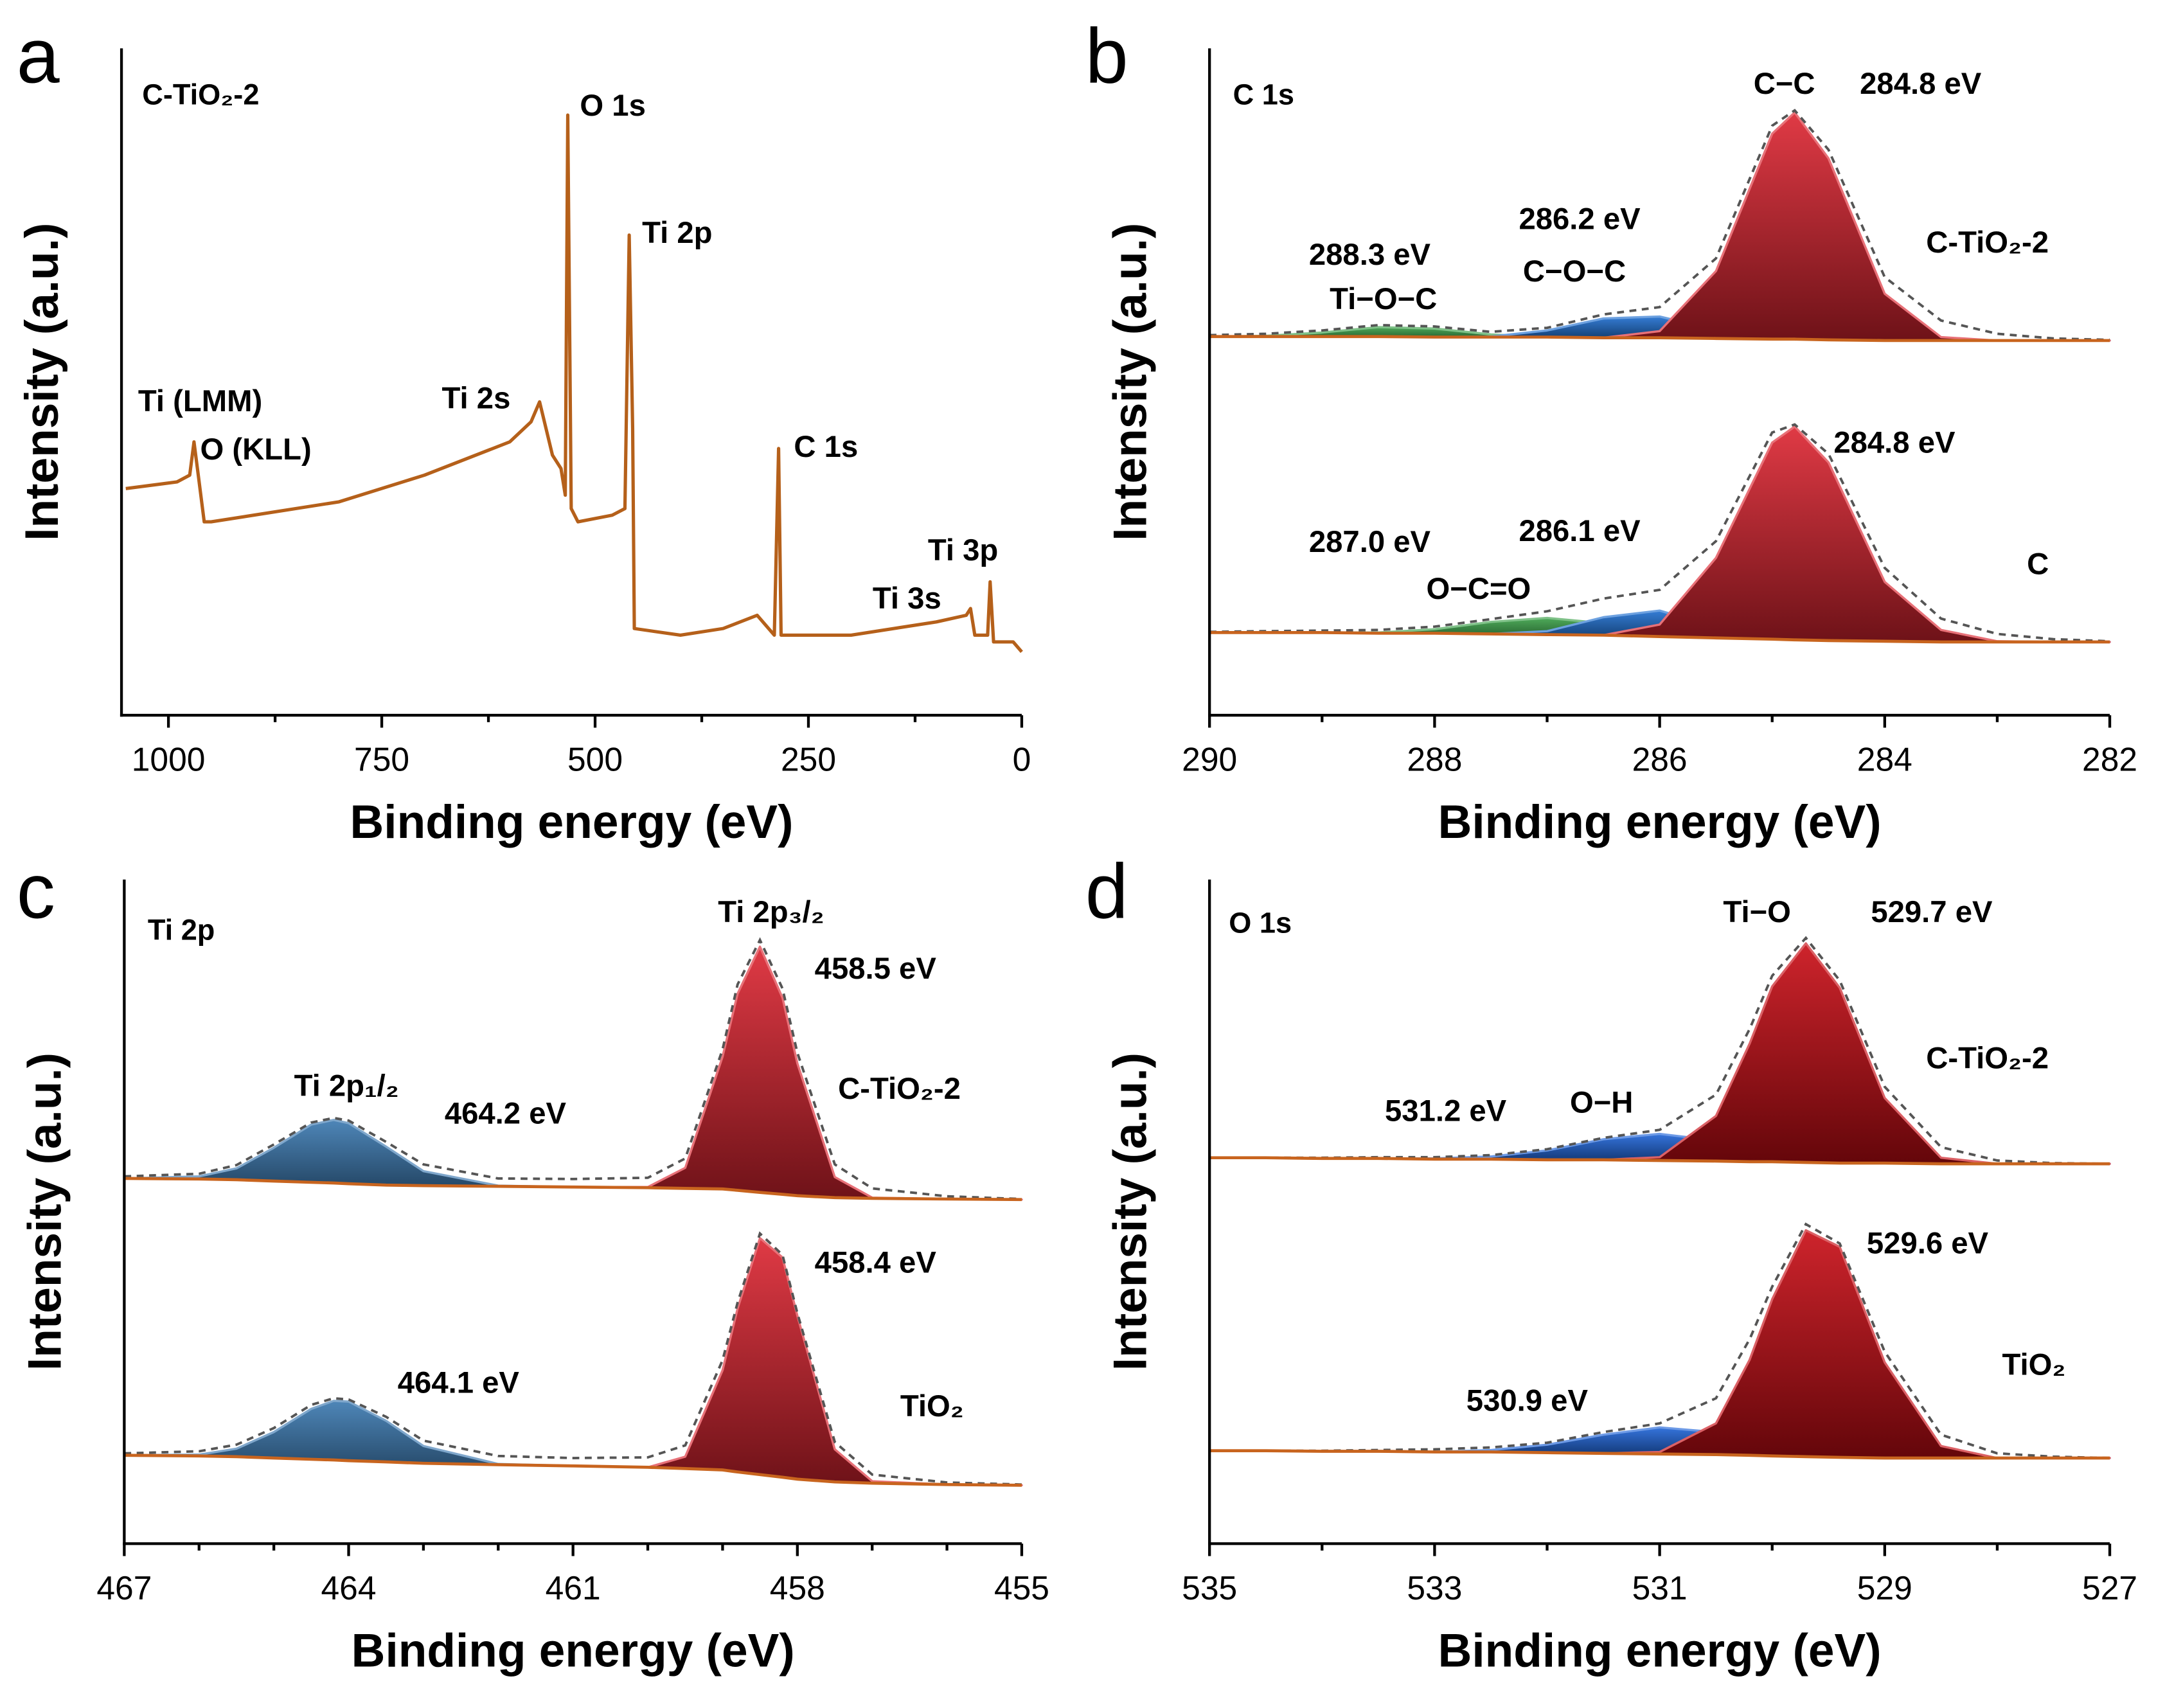 Image resolution: width=2165 pixels, height=1708 pixels. Describe the element at coordinates (907, 599) in the screenshot. I see `annotation: Ti 3s` at that location.